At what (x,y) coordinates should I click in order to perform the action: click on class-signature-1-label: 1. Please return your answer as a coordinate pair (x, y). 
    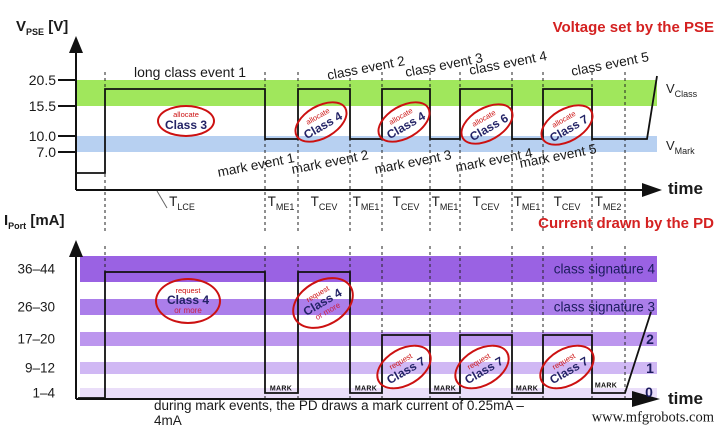
    Looking at the image, I should click on (650, 368).